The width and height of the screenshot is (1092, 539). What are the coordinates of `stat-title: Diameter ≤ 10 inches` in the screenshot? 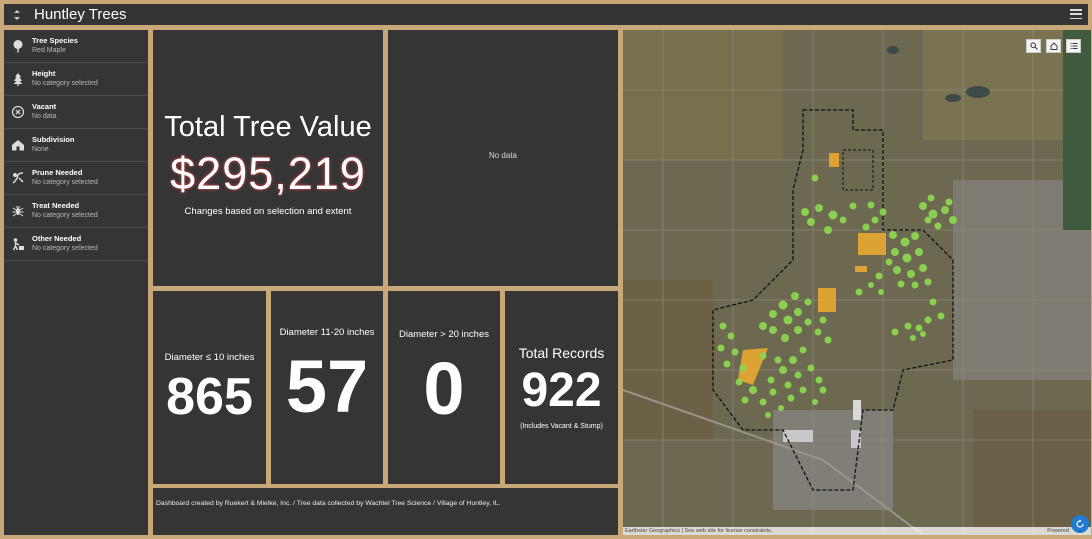 It's located at (209, 357).